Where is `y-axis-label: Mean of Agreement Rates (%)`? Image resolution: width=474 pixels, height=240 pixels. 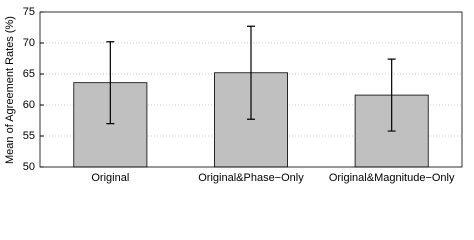
y-axis-label: Mean of Agreement Rates (%) is located at coordinates (10, 90).